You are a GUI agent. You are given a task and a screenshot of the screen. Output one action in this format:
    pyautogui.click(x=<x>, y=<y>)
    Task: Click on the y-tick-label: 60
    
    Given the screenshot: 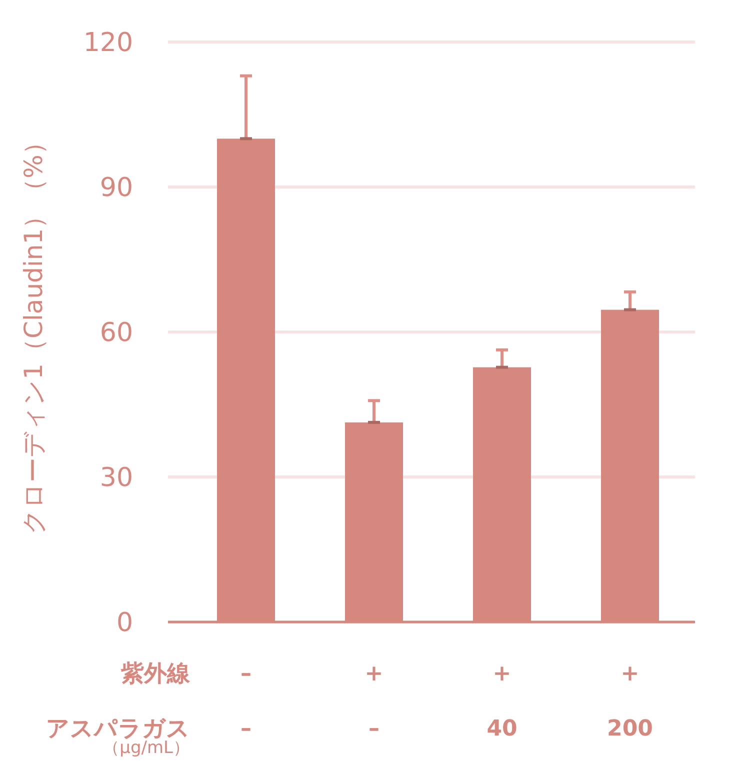 What is the action you would take?
    pyautogui.click(x=116, y=333)
    